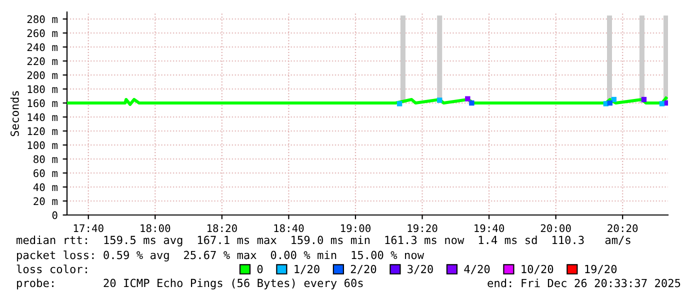 This screenshot has height=297, width=697. What do you see at coordinates (14, 113) in the screenshot?
I see `y-axis-title: Seconds` at bounding box center [14, 113].